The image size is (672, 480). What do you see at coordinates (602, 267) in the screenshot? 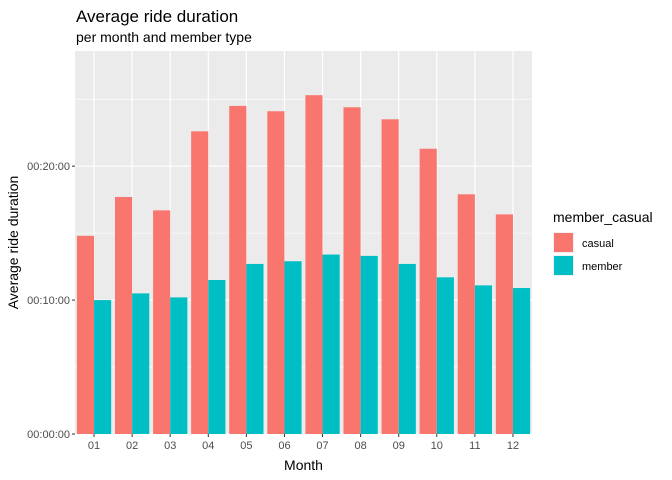
I see `legend-label-member: member` at bounding box center [602, 267].